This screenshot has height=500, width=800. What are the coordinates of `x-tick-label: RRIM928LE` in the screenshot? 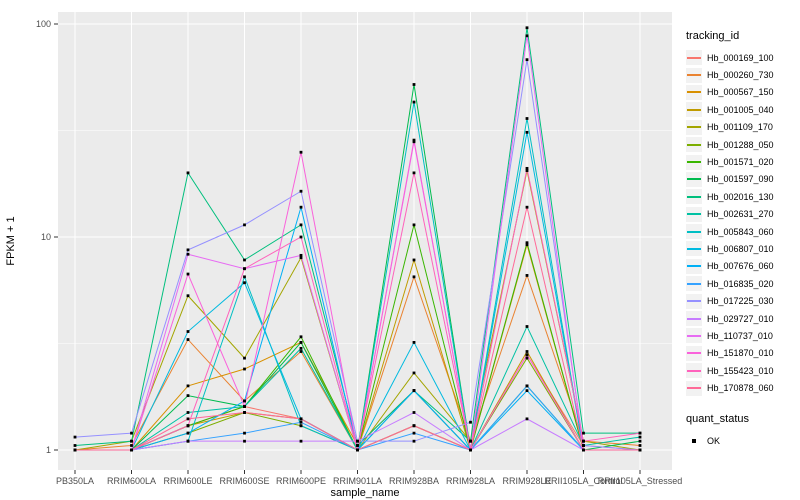 It's located at (526, 481).